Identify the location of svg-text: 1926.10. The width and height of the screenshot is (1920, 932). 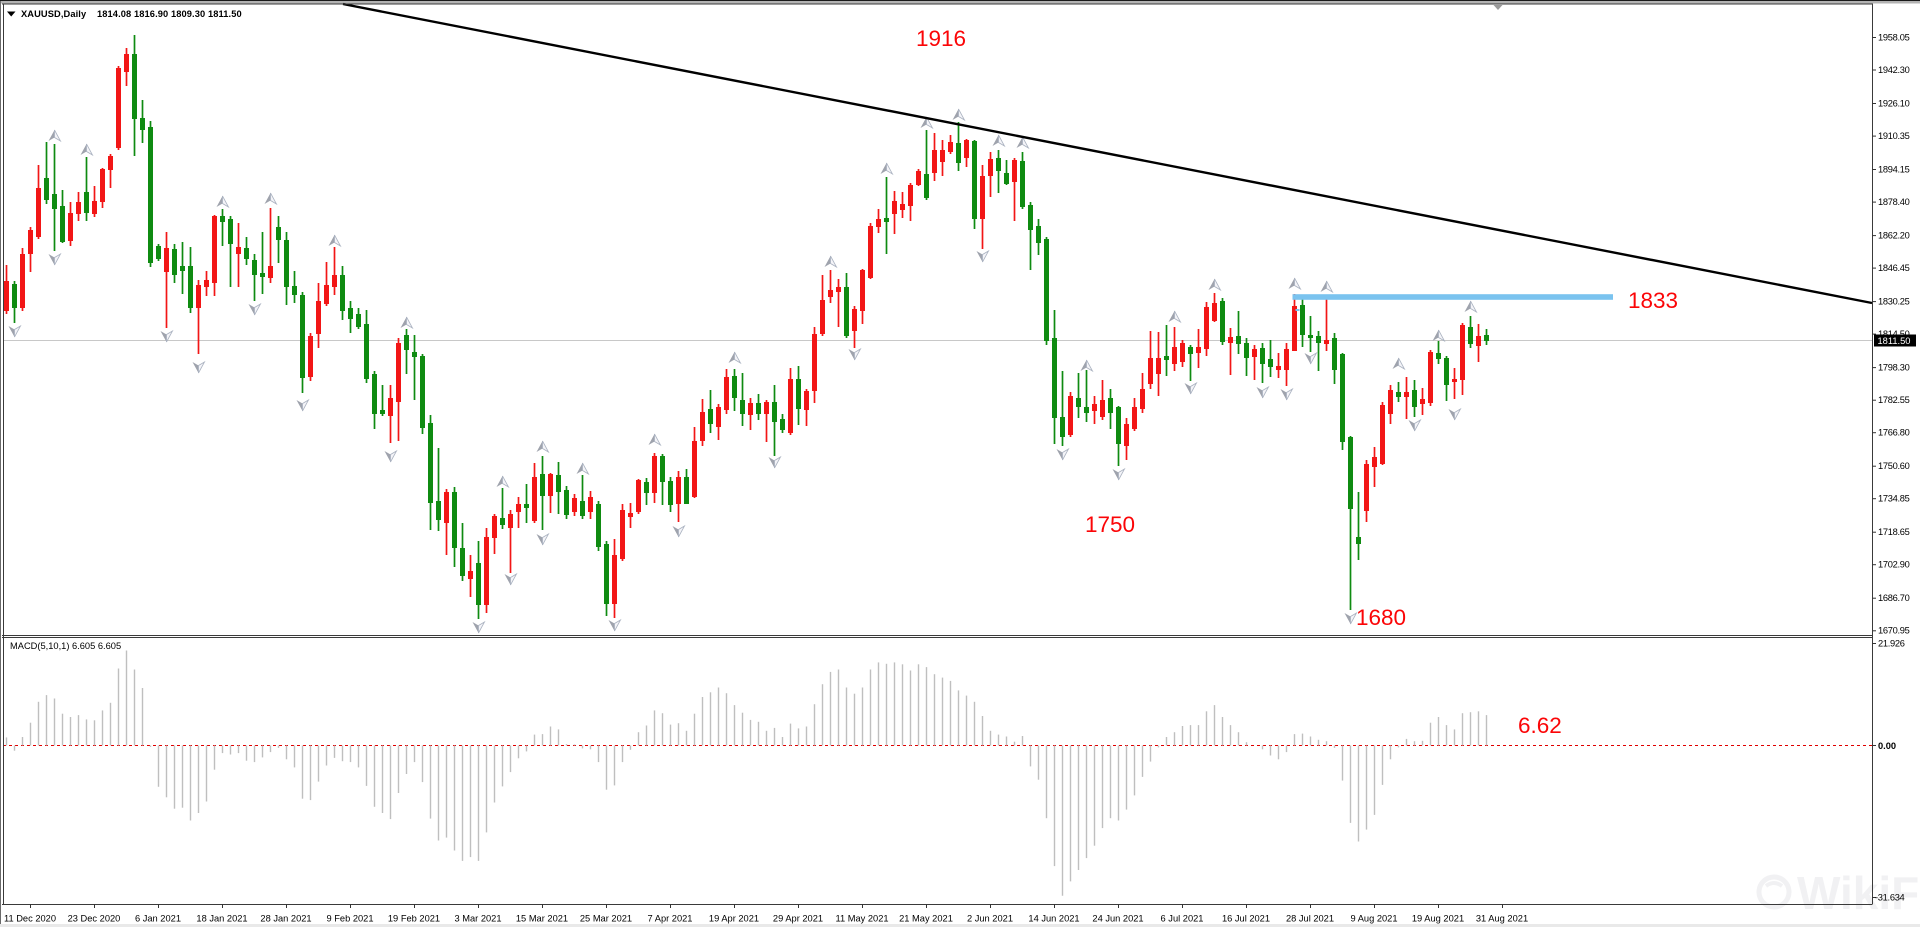
(1894, 103).